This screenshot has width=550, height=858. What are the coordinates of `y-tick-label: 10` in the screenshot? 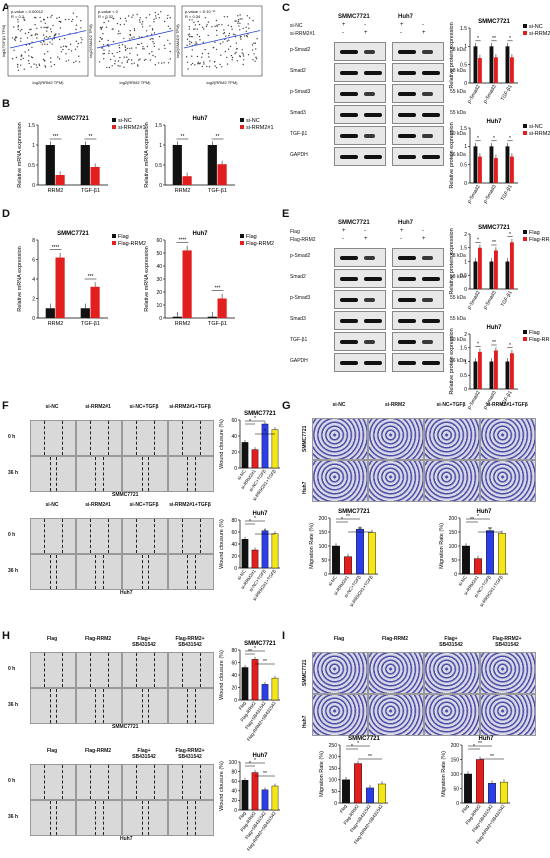 It's located at (159, 306).